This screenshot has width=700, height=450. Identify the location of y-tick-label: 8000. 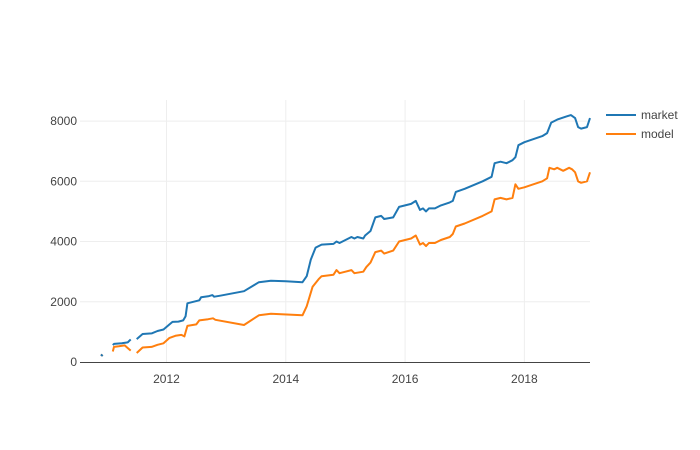
(63, 121).